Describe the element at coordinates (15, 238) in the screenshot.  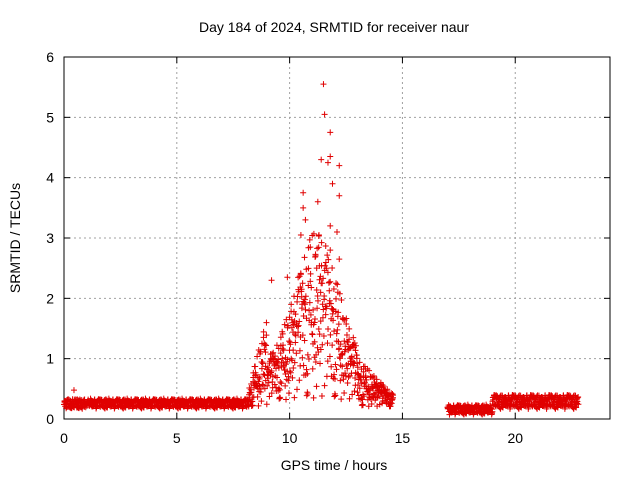
I see `y-axis-label: SRMTID / TECUs` at that location.